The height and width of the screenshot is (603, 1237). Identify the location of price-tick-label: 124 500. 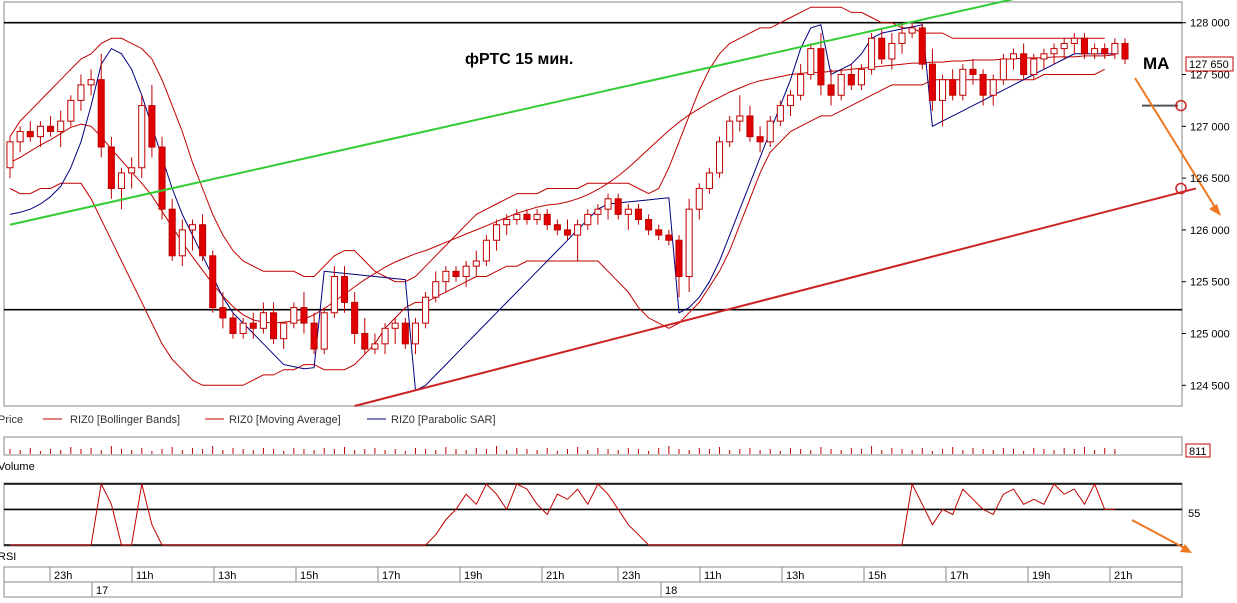
(1210, 386).